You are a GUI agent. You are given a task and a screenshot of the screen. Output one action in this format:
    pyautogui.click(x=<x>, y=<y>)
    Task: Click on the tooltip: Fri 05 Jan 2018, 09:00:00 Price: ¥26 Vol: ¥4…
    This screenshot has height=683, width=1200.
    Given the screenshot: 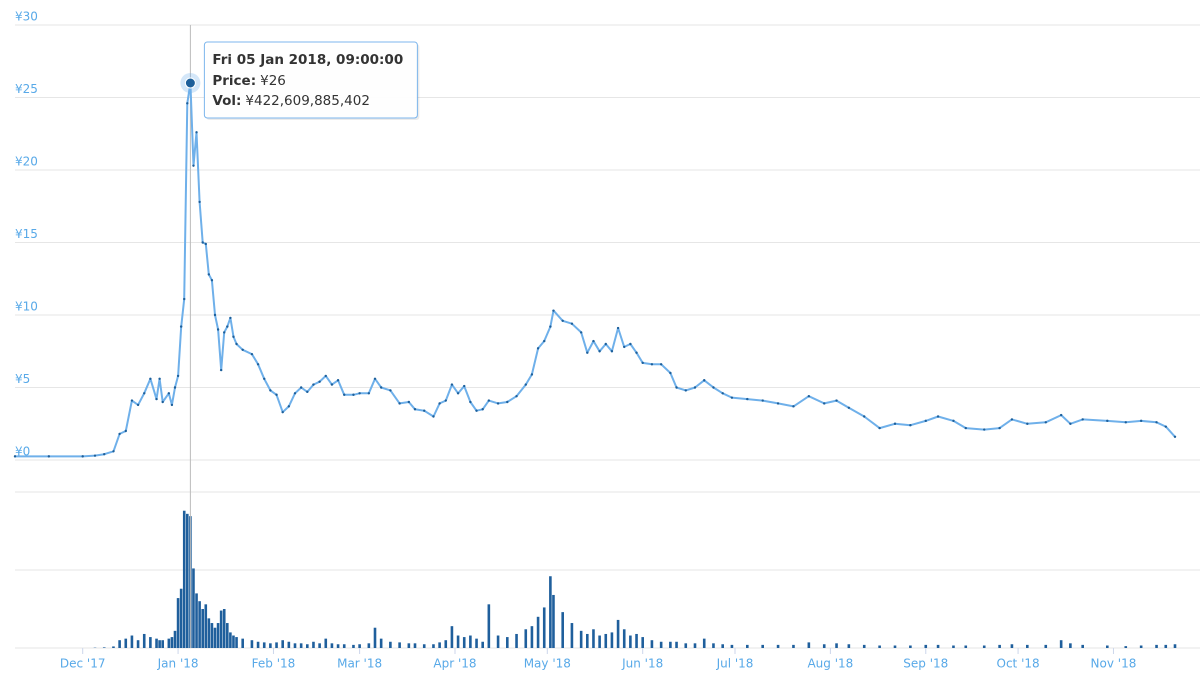 What is the action you would take?
    pyautogui.click(x=311, y=80)
    